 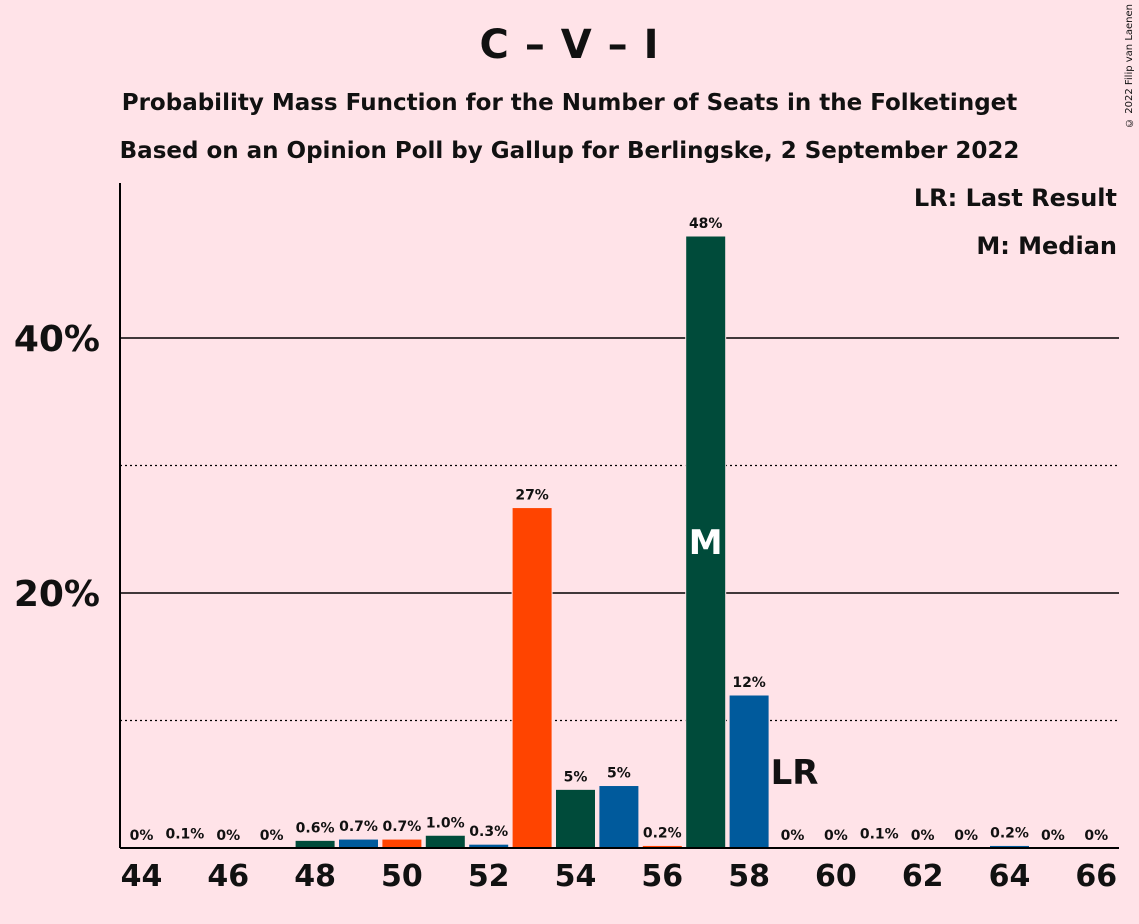 I want to click on bar-label-65: 0%, so click(x=1053, y=836).